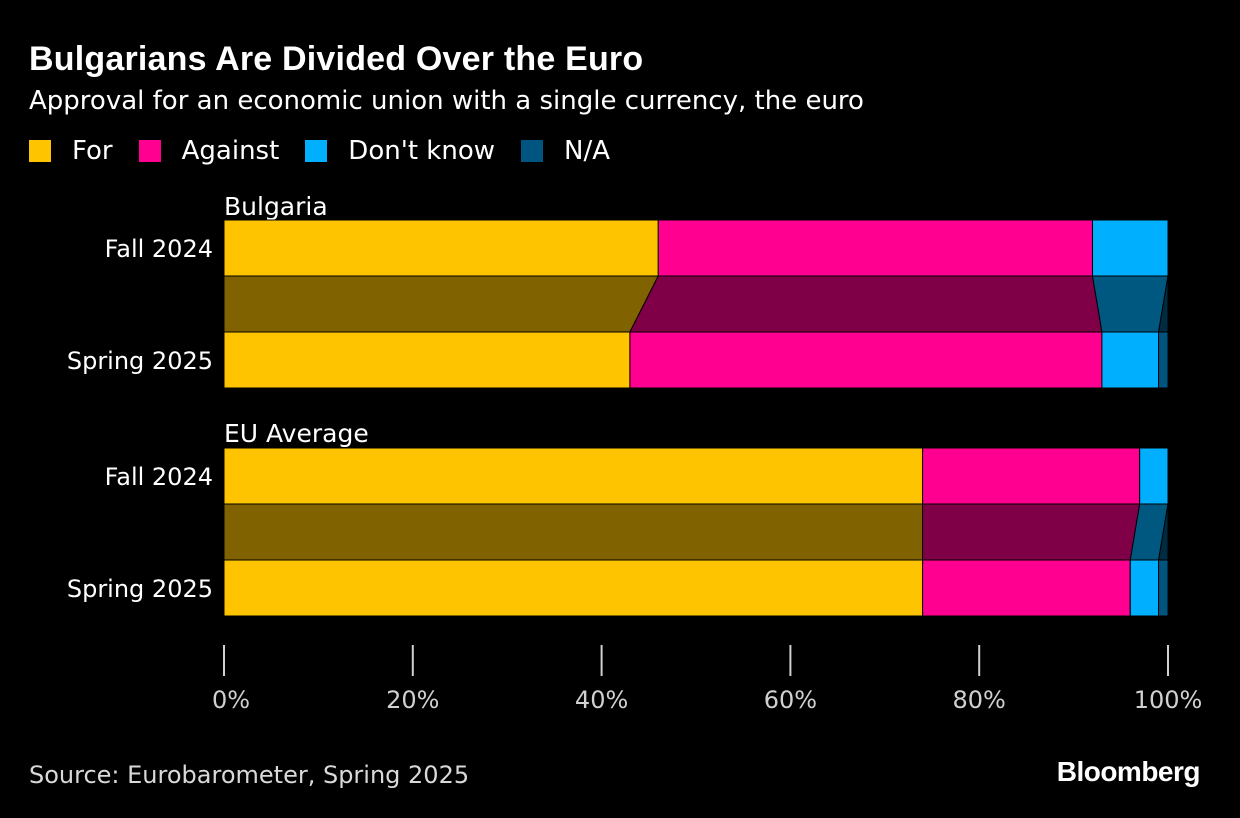  I want to click on bar-bulgaria-fall-2024-for, so click(441, 248).